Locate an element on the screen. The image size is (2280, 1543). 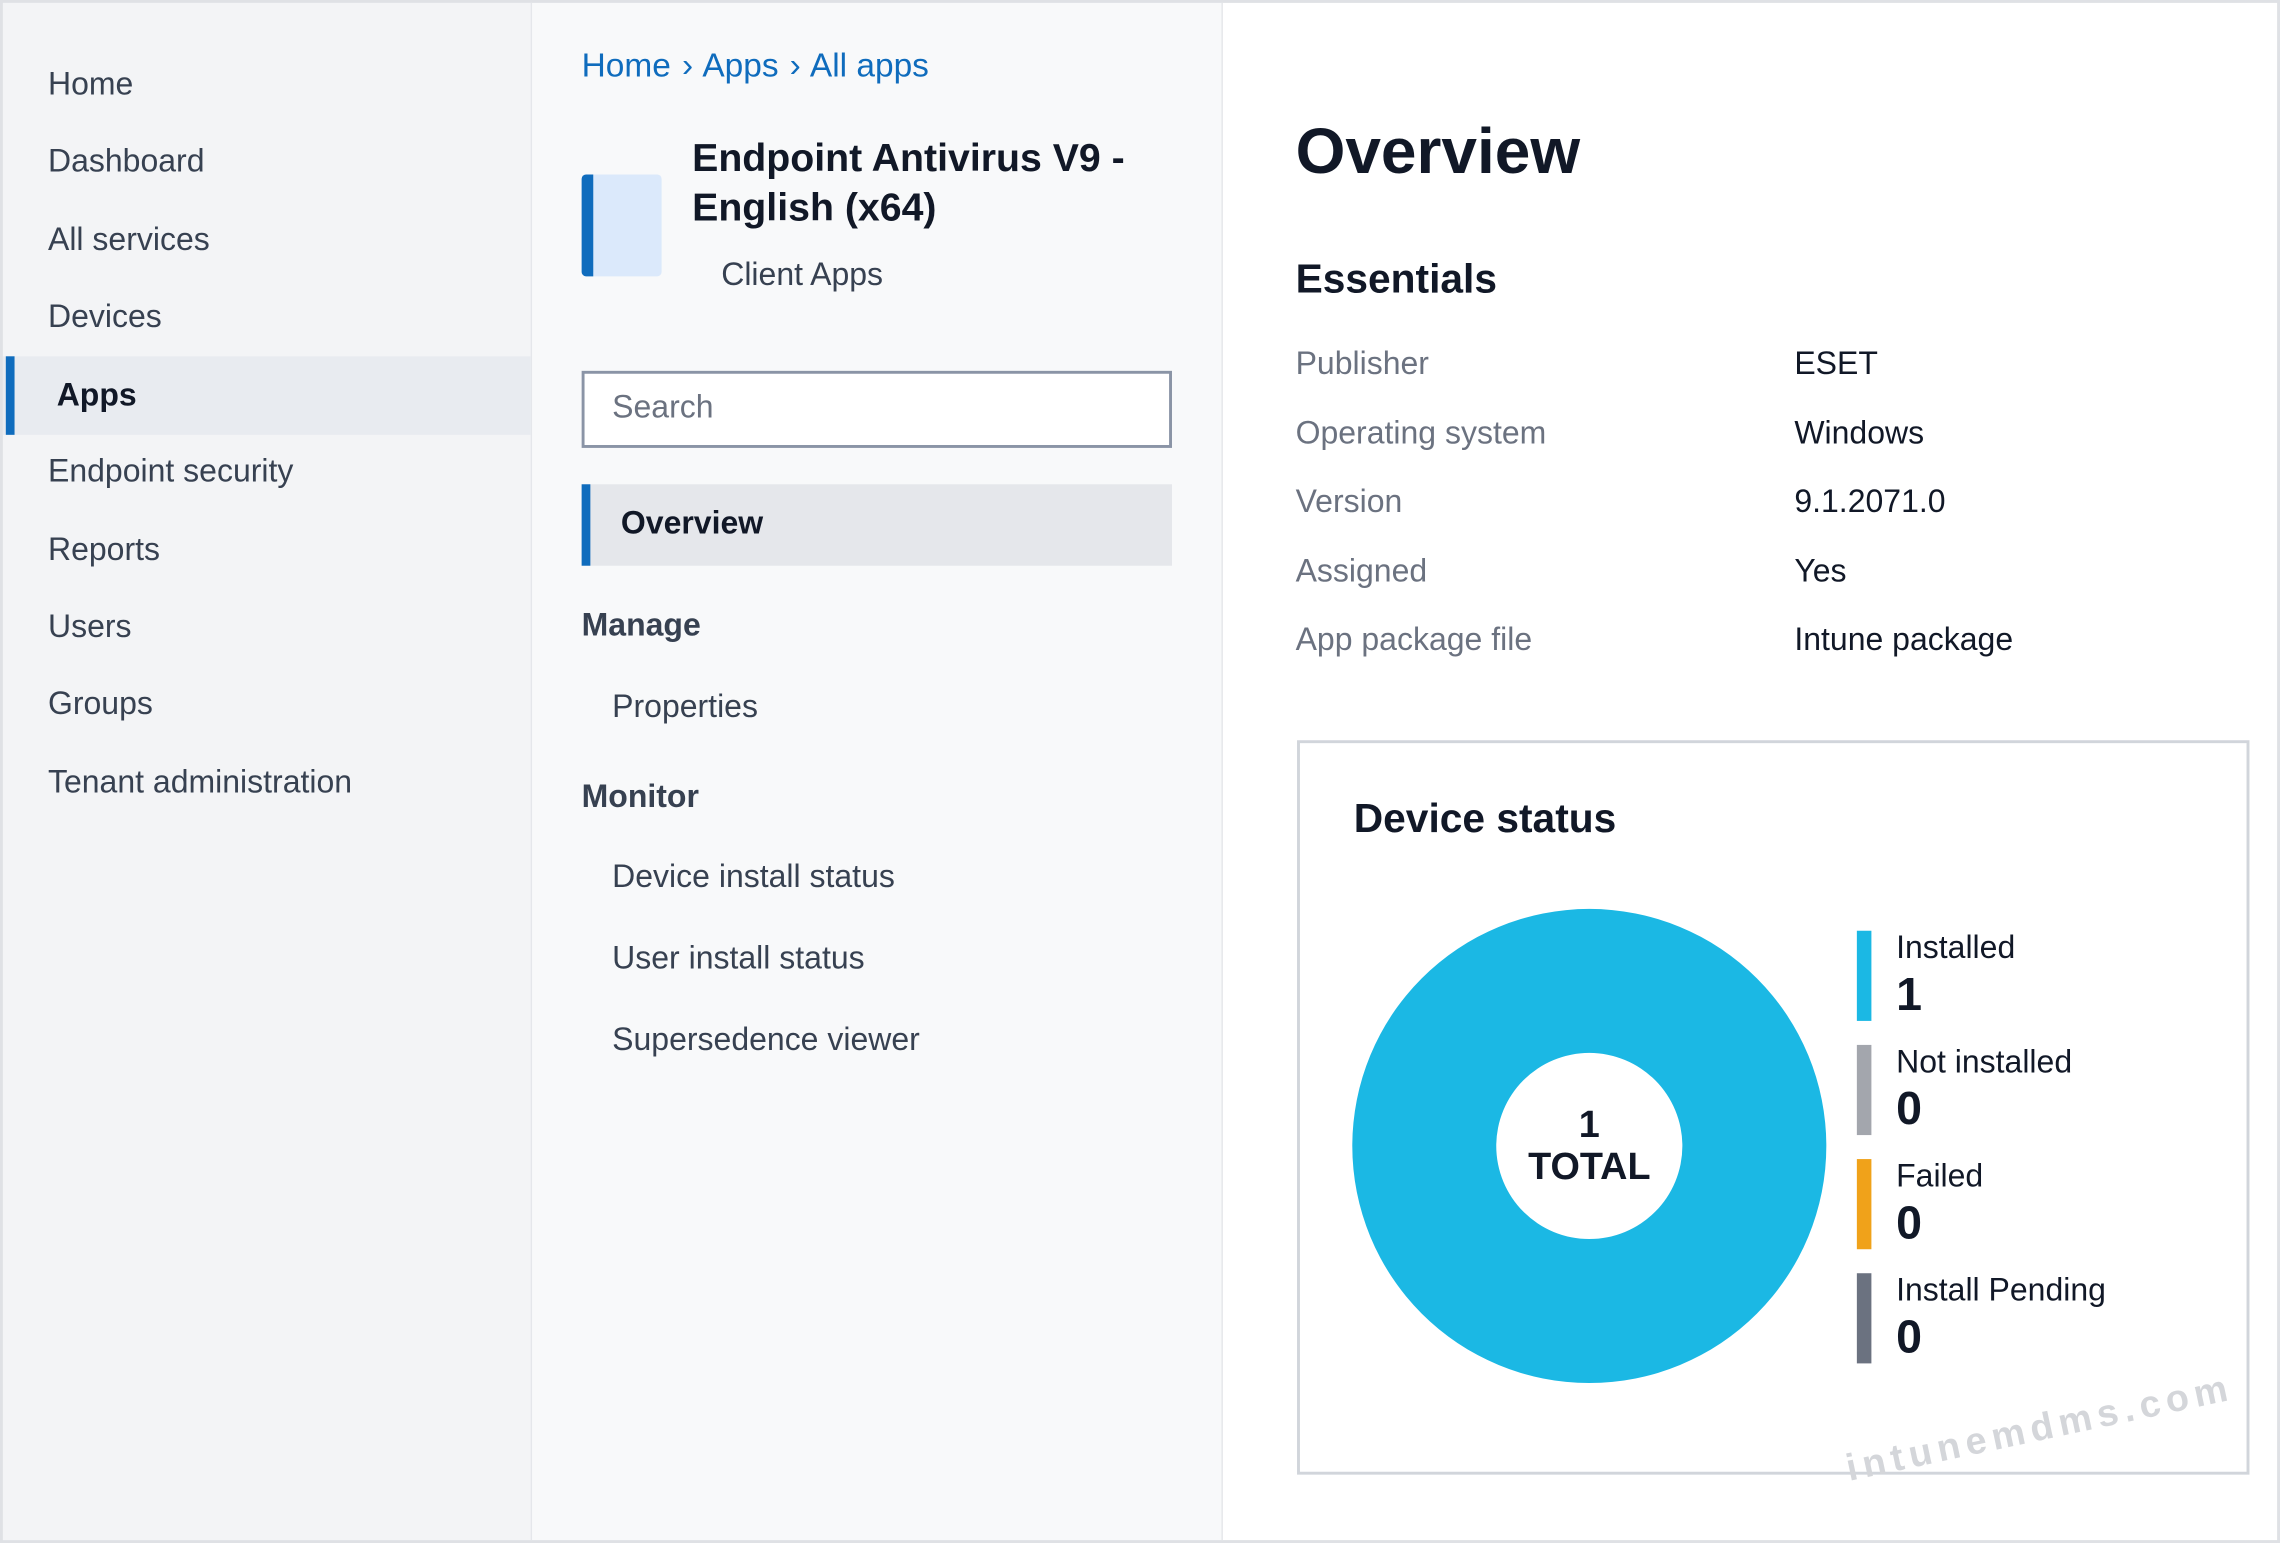
menu-section: Manage is located at coordinates (641, 624).